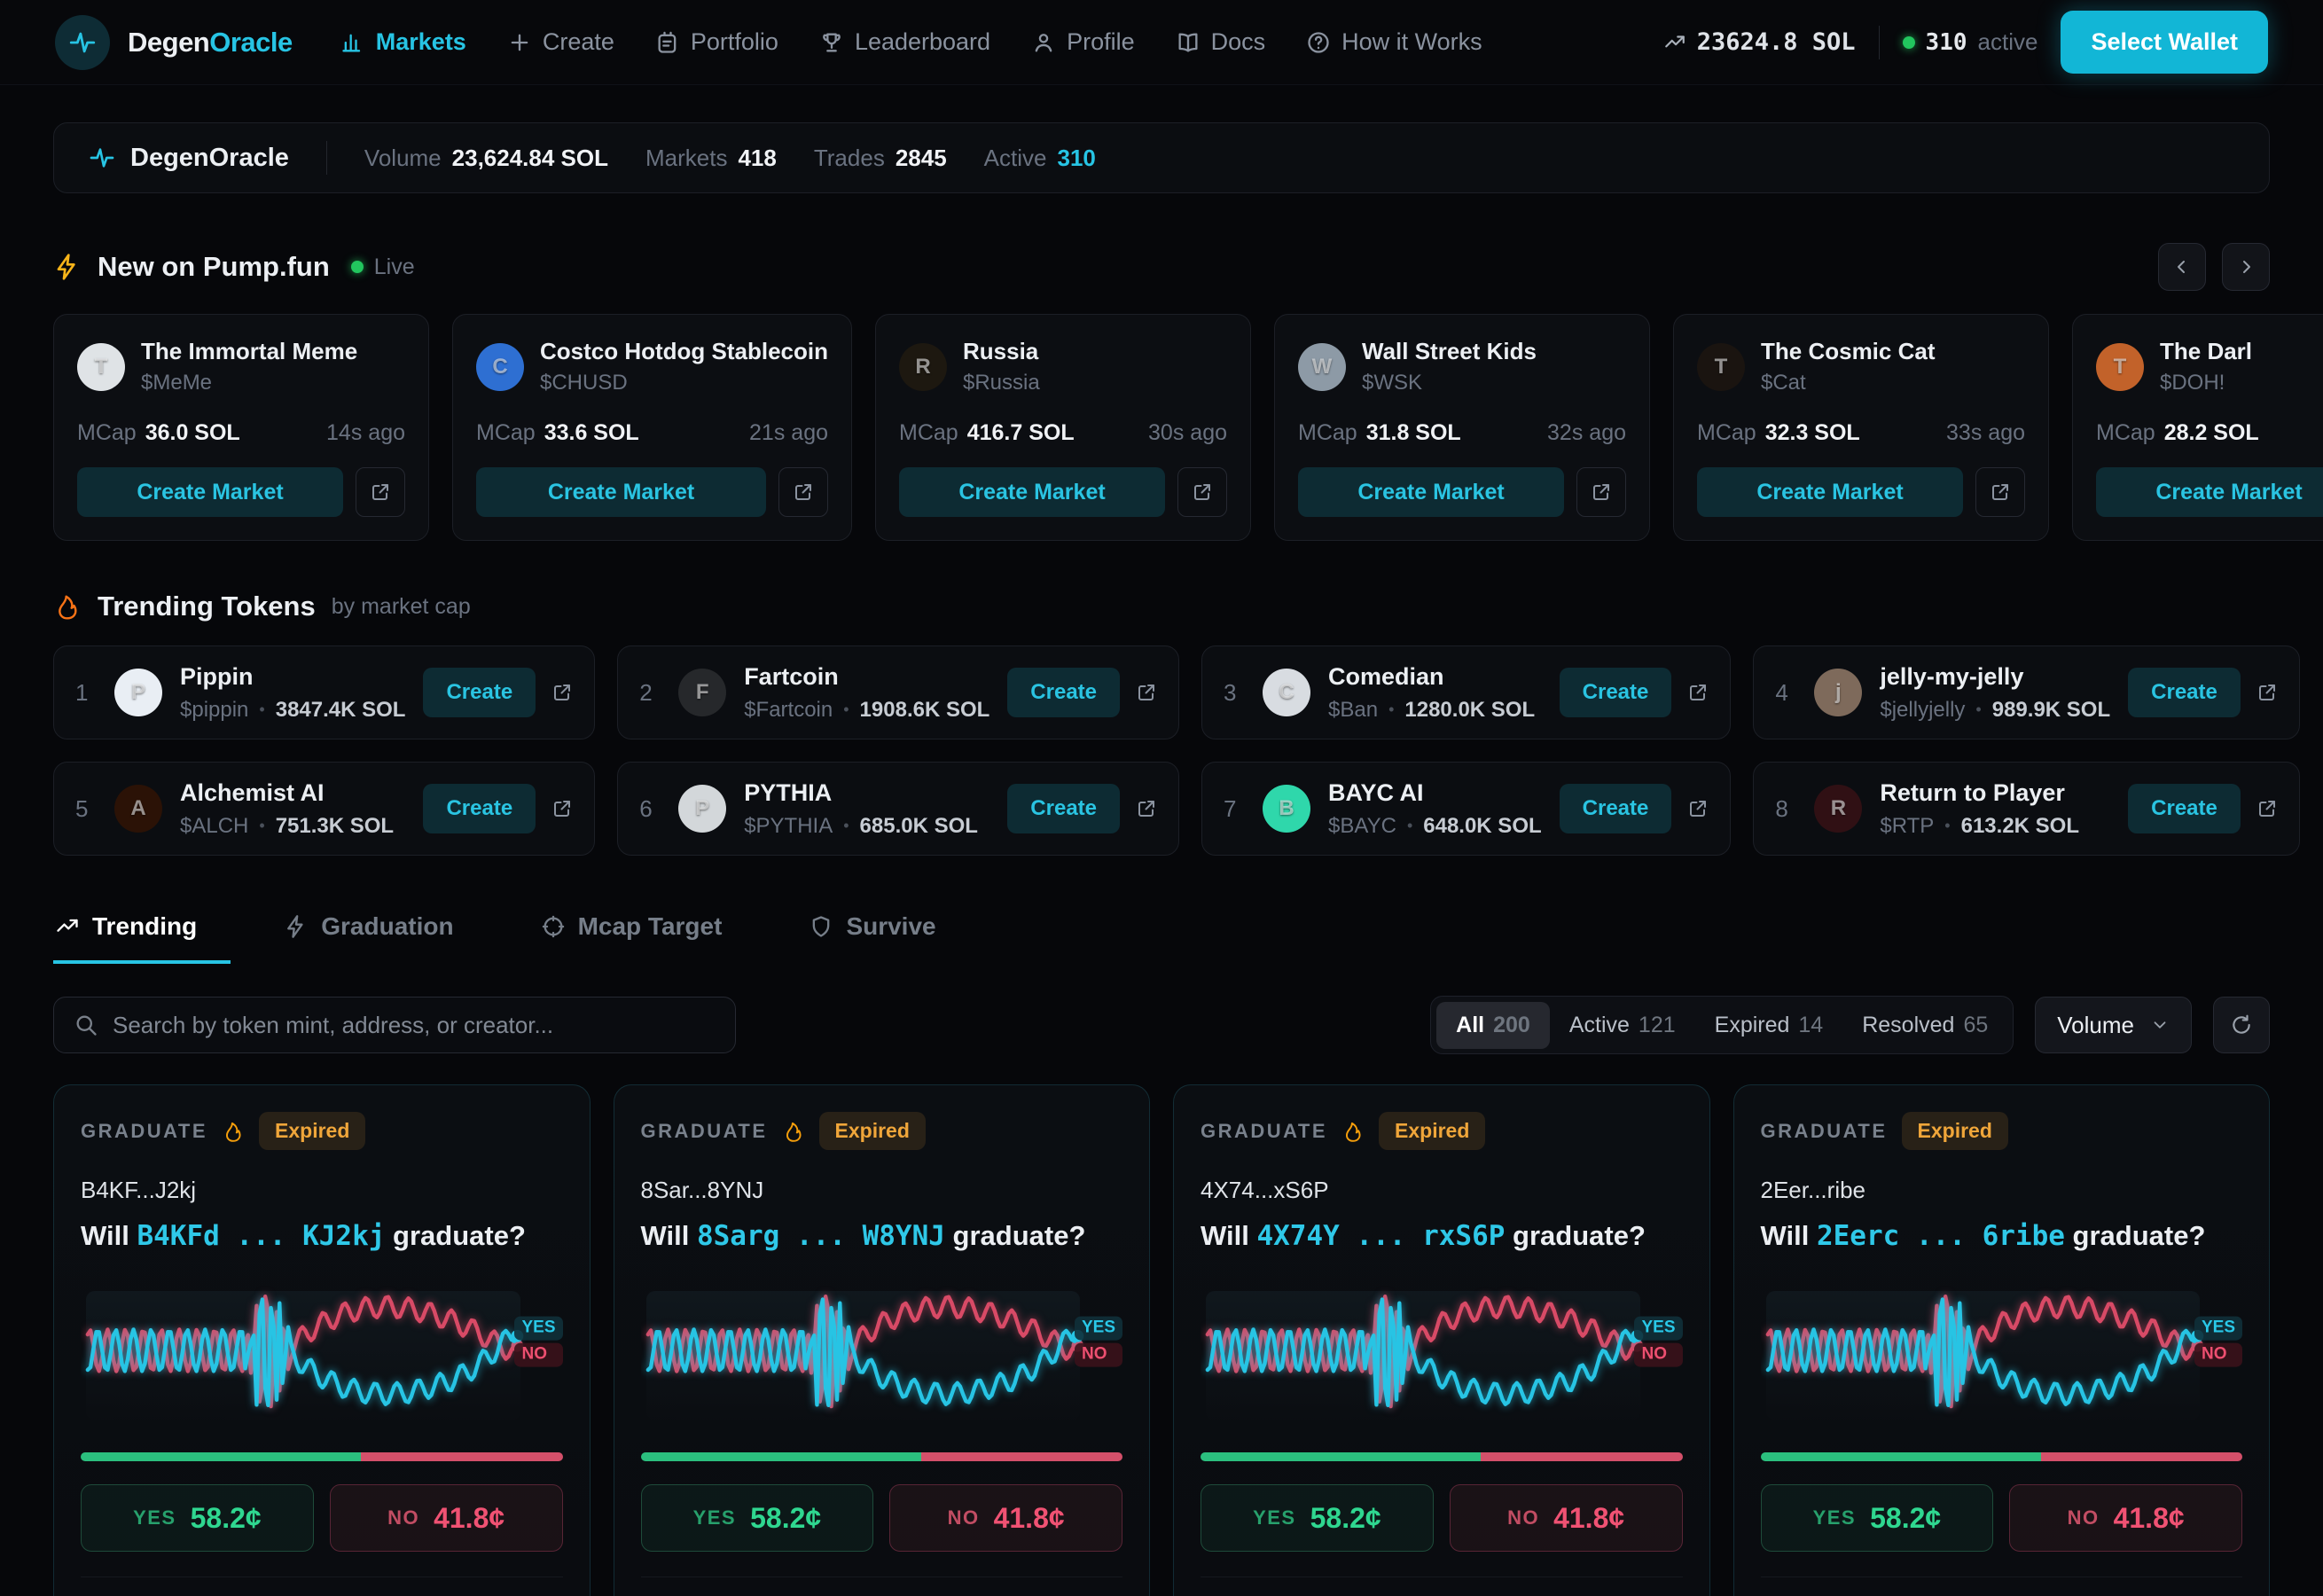 Image resolution: width=2323 pixels, height=1596 pixels. What do you see at coordinates (888, 936) in the screenshot?
I see `tab-survive: Survive` at bounding box center [888, 936].